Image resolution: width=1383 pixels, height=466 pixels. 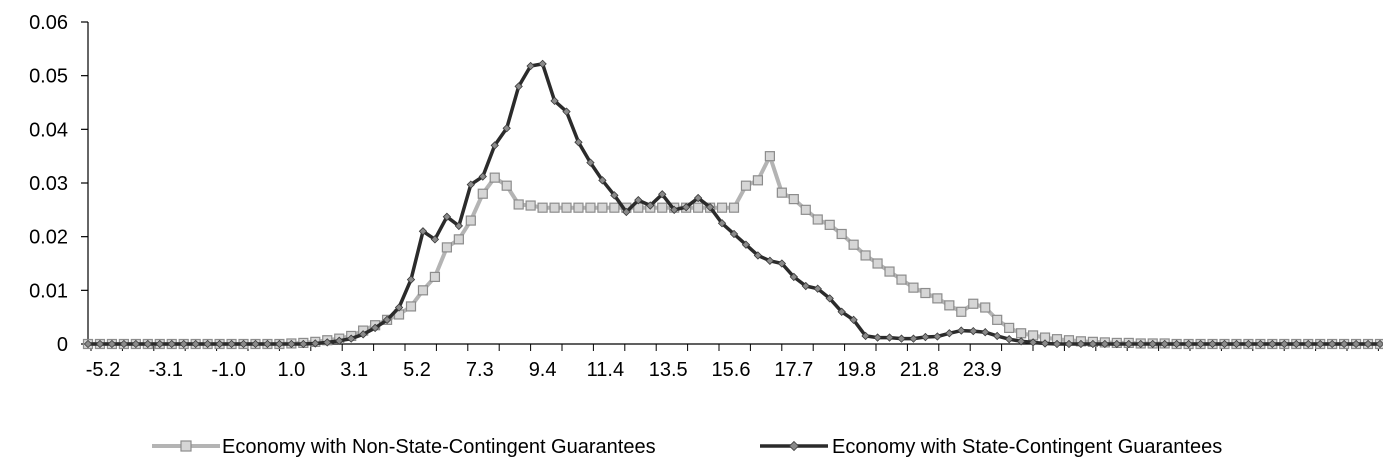 I want to click on x-tick-label: 15.6, so click(x=731, y=370).